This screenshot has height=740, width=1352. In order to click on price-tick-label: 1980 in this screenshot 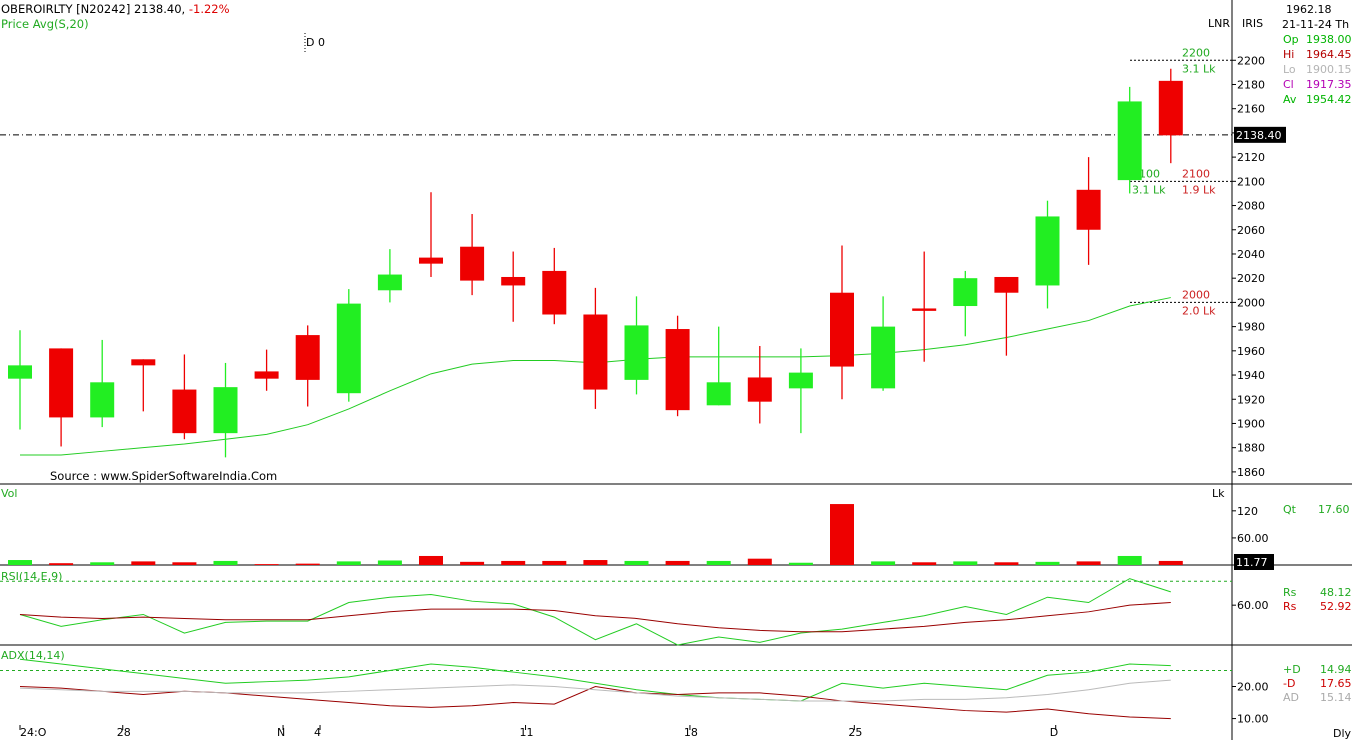, I will do `click(1251, 327)`.